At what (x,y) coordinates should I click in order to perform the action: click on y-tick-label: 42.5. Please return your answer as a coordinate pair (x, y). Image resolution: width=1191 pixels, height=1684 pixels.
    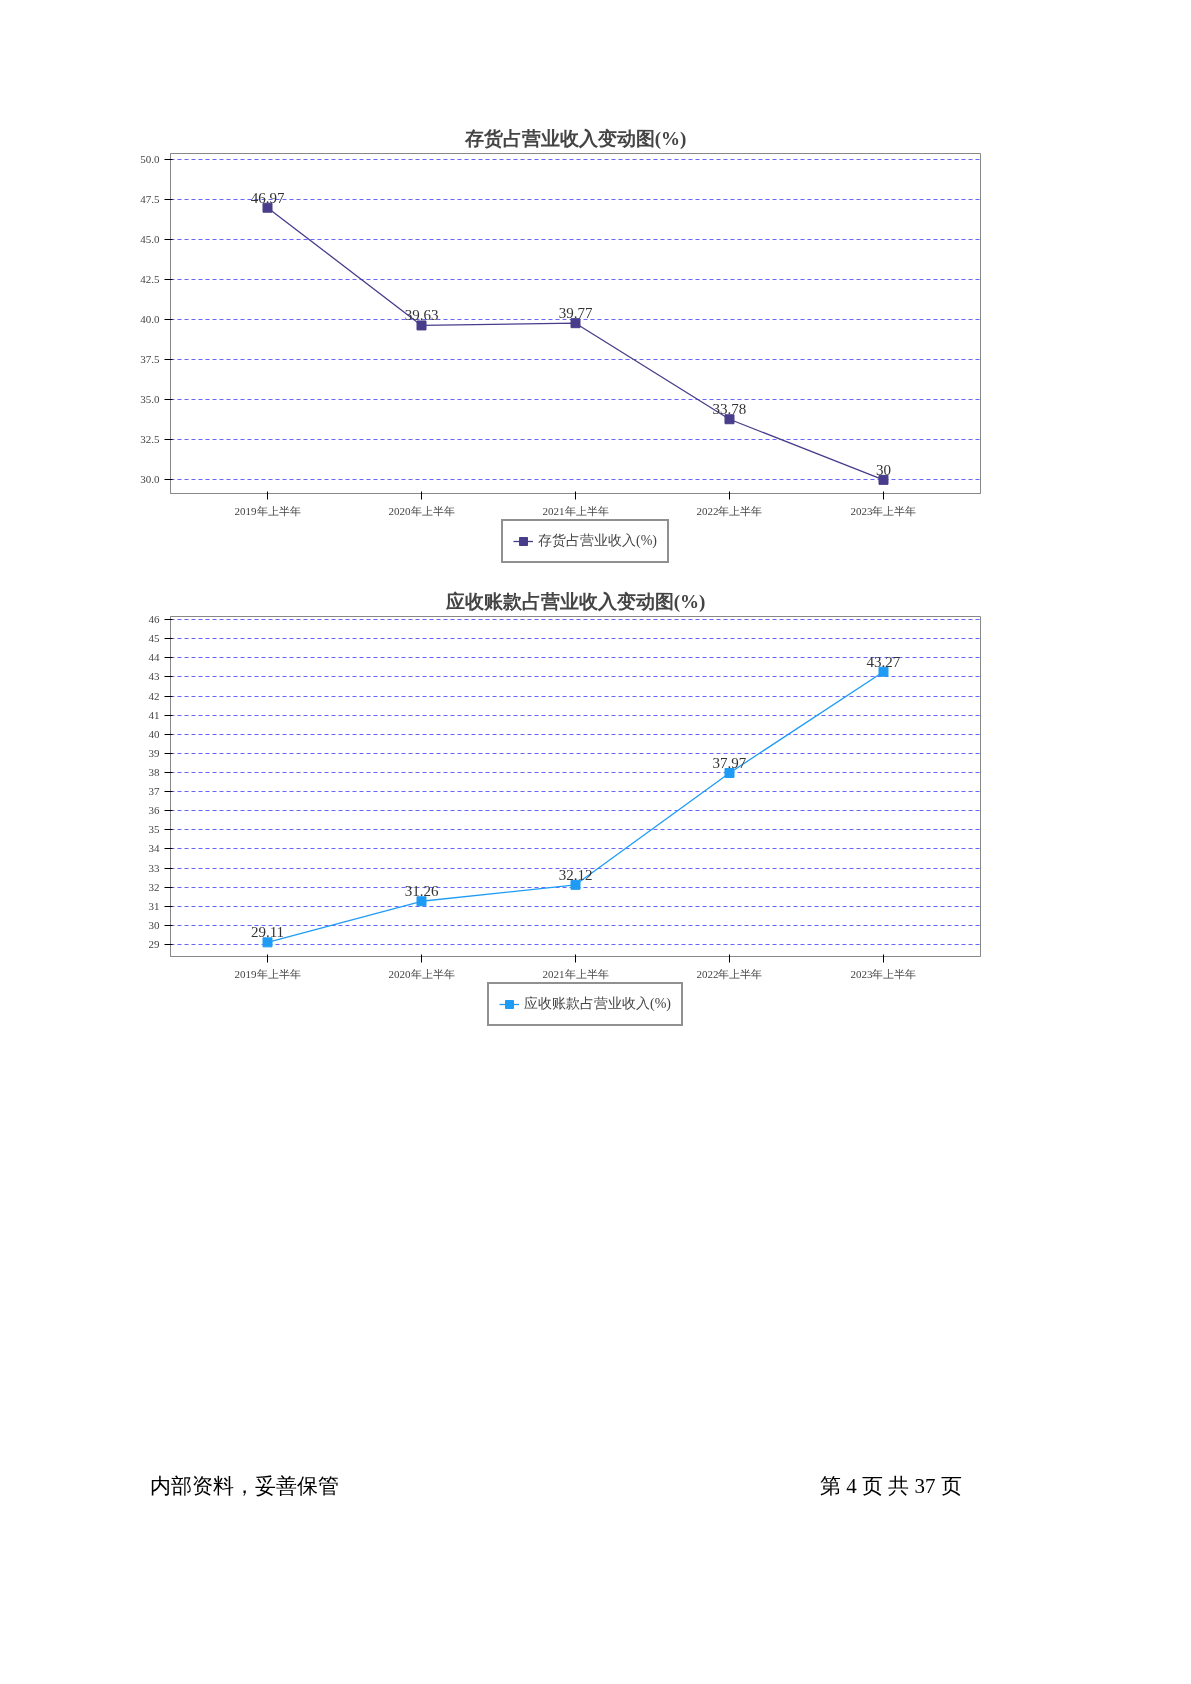
    Looking at the image, I should click on (150, 278).